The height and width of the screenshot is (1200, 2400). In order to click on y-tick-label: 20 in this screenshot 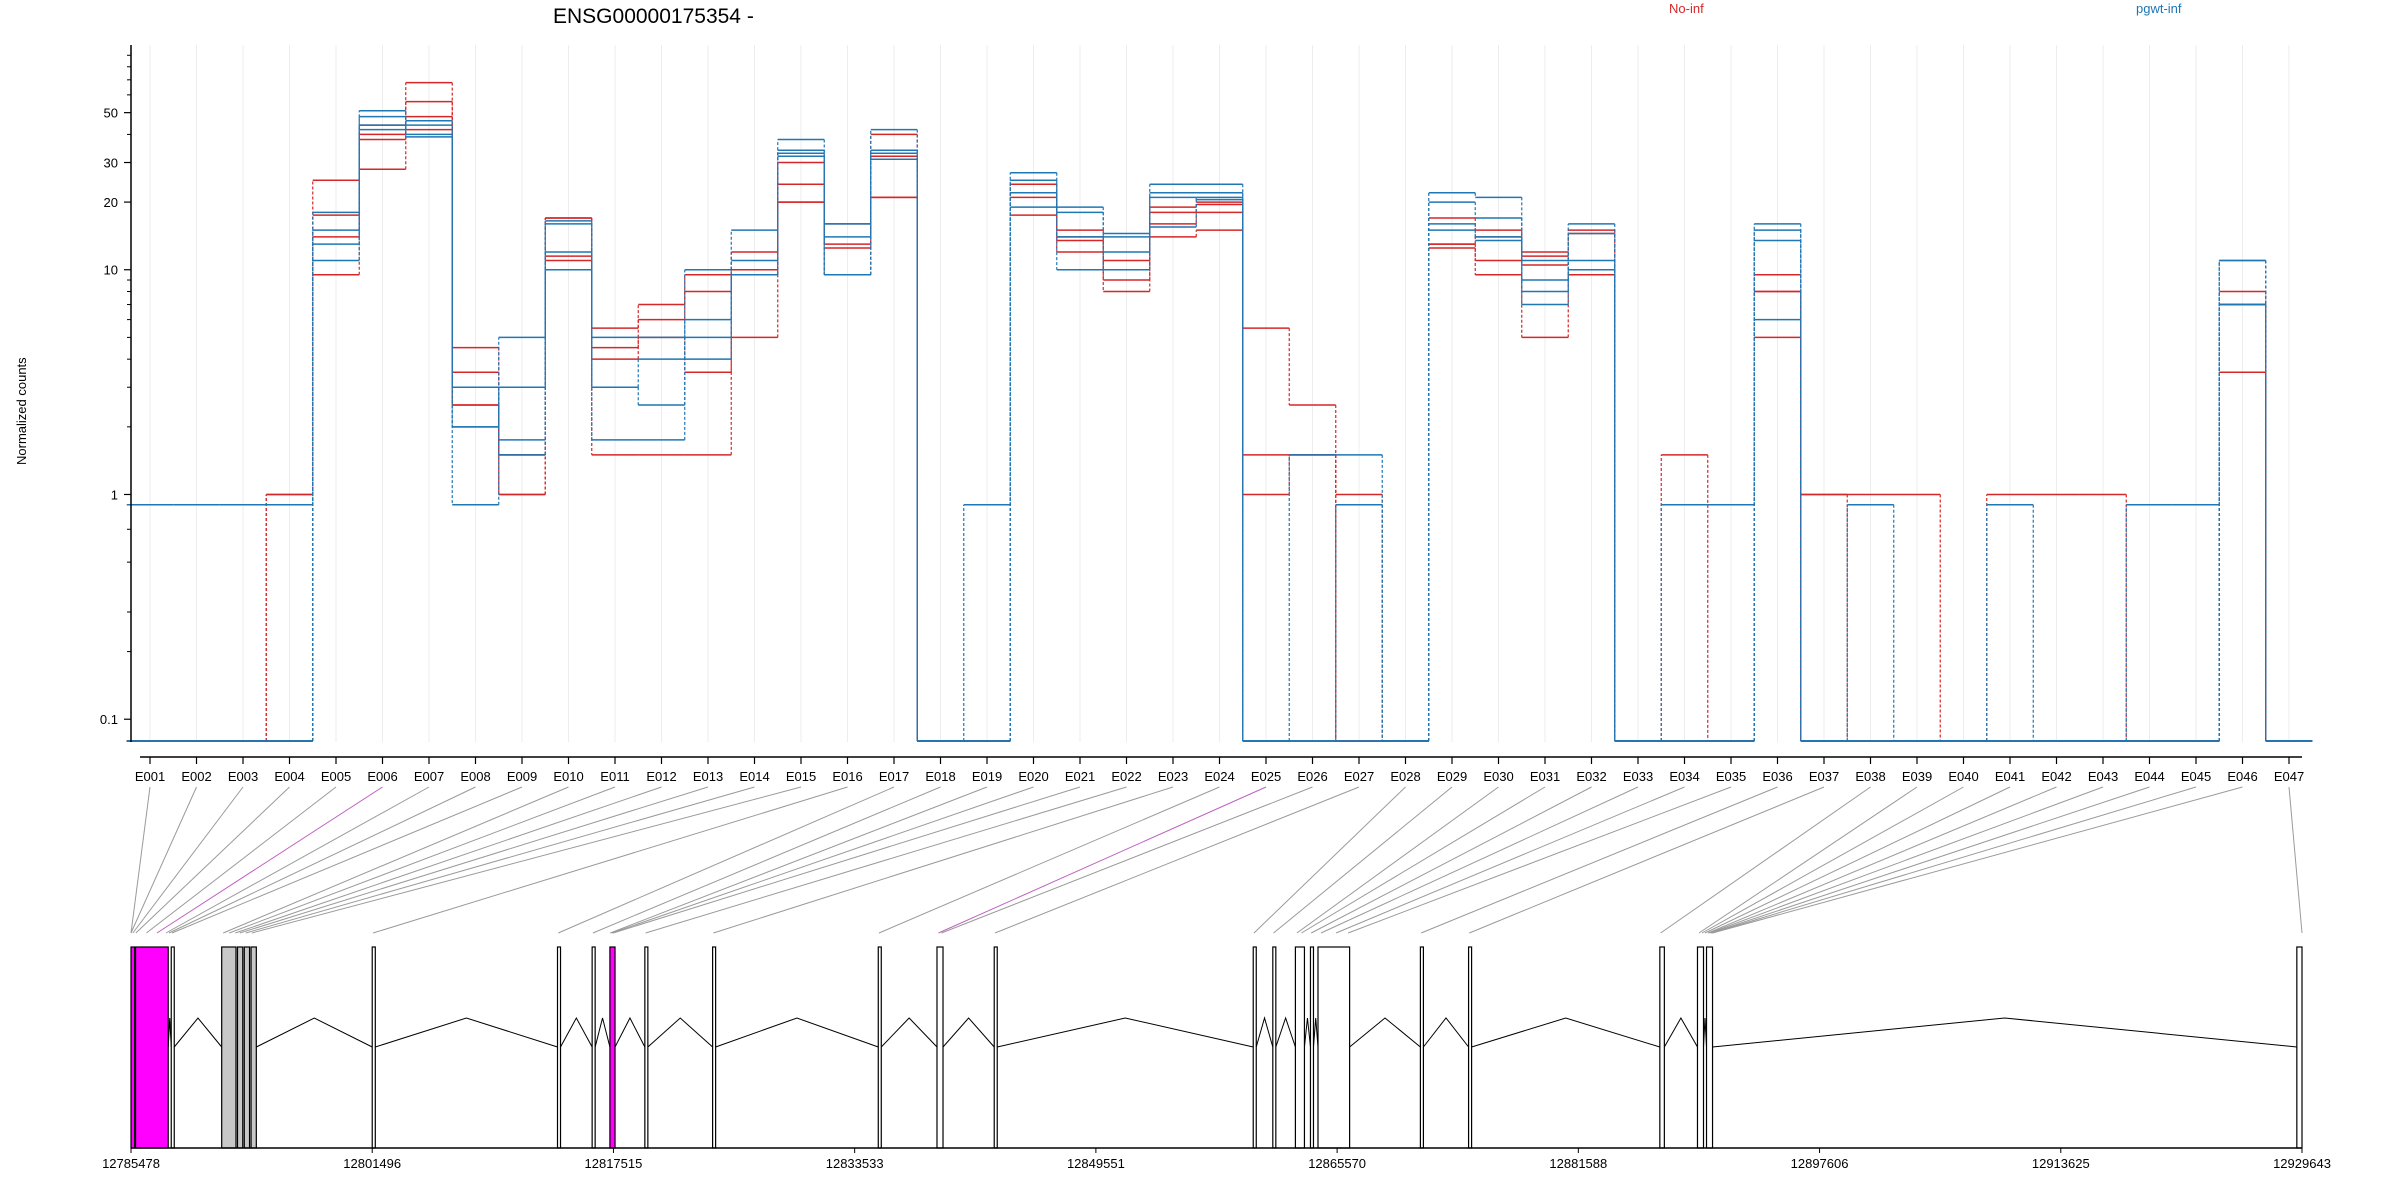, I will do `click(111, 202)`.